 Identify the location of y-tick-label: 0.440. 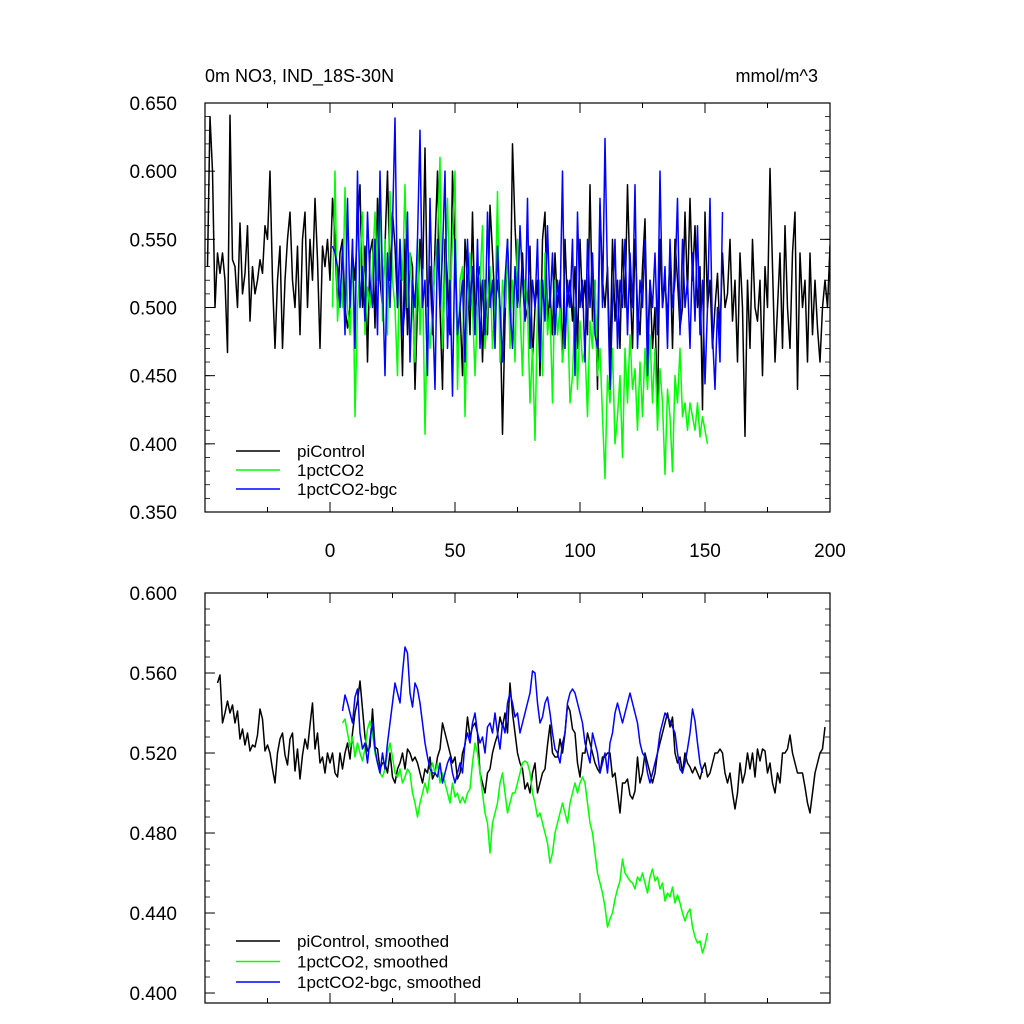
(153, 914).